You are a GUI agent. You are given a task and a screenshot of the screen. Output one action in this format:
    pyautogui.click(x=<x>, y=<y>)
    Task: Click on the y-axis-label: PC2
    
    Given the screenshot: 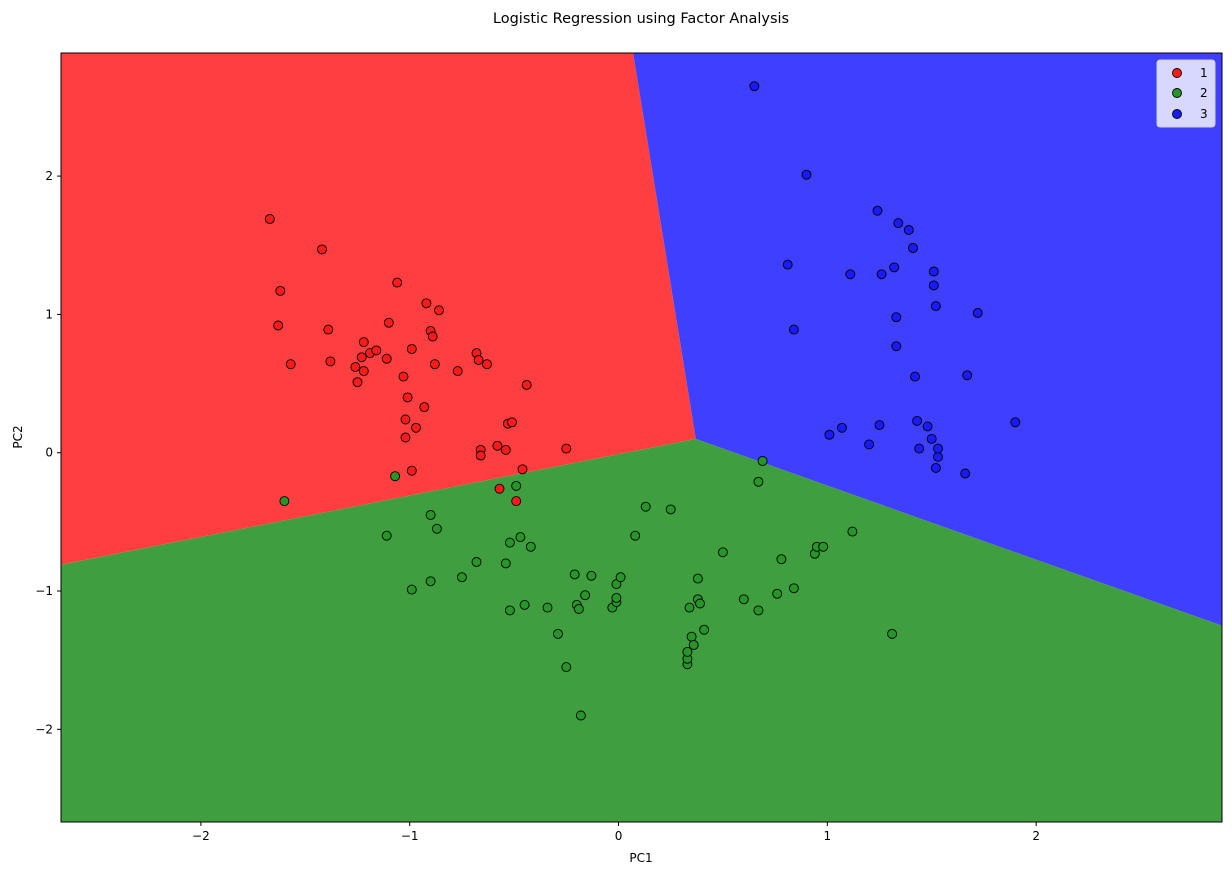 What is the action you would take?
    pyautogui.click(x=18, y=436)
    